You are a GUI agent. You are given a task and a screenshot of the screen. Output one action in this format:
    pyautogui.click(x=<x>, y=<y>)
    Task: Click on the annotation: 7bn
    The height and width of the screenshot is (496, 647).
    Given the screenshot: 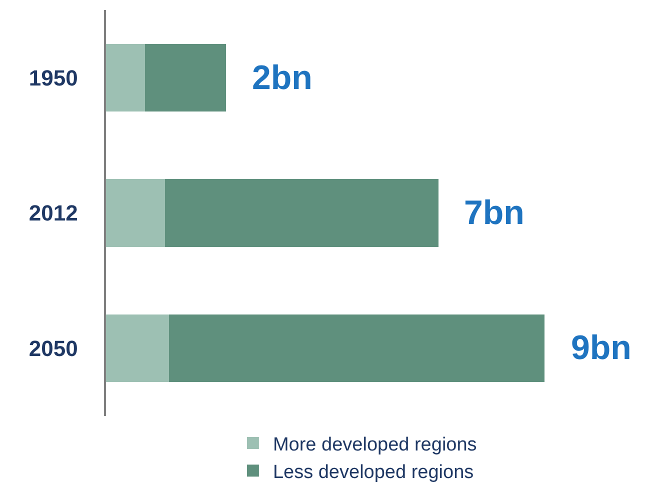 What is the action you would take?
    pyautogui.click(x=494, y=213)
    